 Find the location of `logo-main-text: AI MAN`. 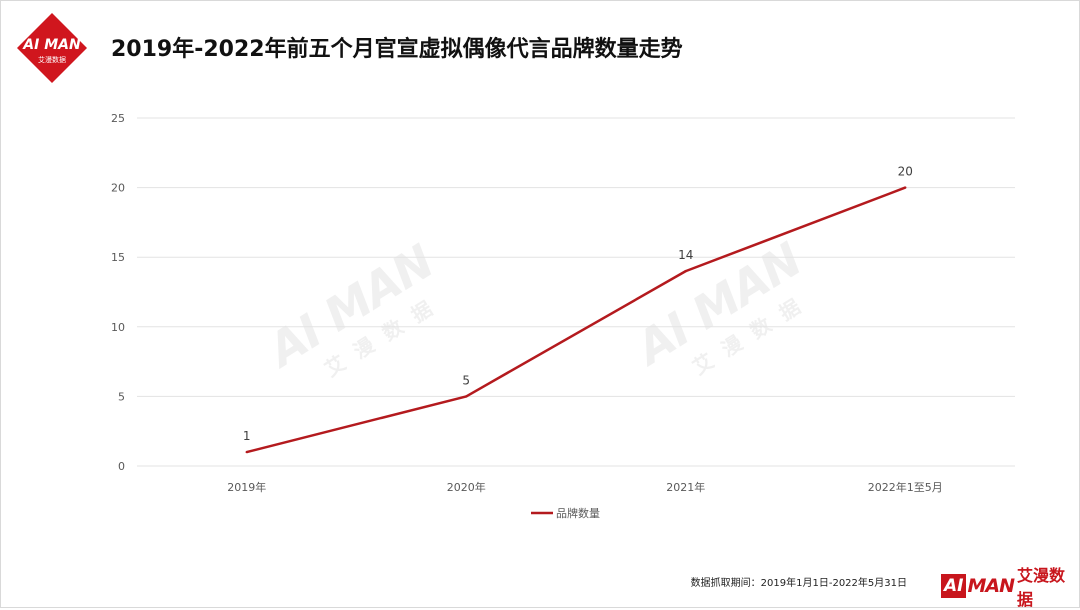

logo-main-text: AI MAN is located at coordinates (51, 45).